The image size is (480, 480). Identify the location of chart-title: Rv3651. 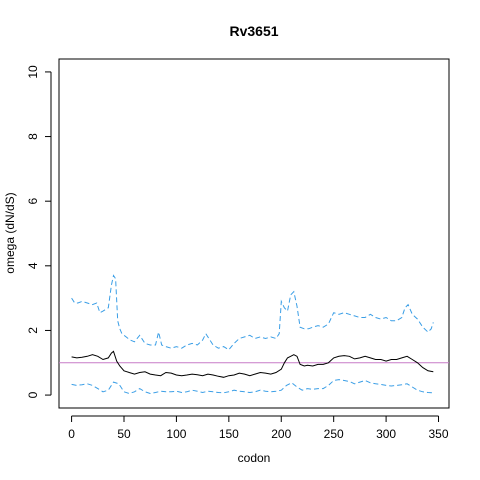
(253, 31).